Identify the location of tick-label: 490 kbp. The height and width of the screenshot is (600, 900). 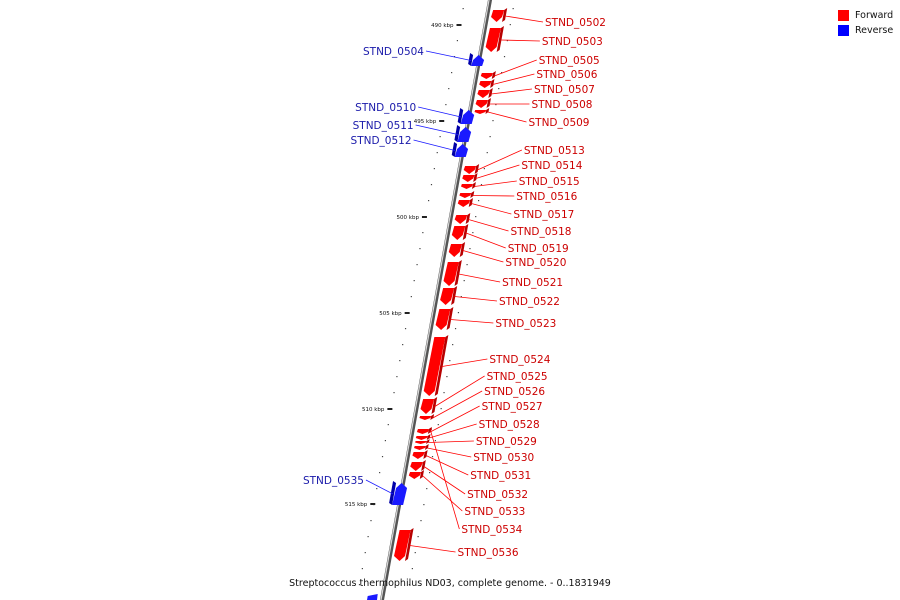
(442, 26).